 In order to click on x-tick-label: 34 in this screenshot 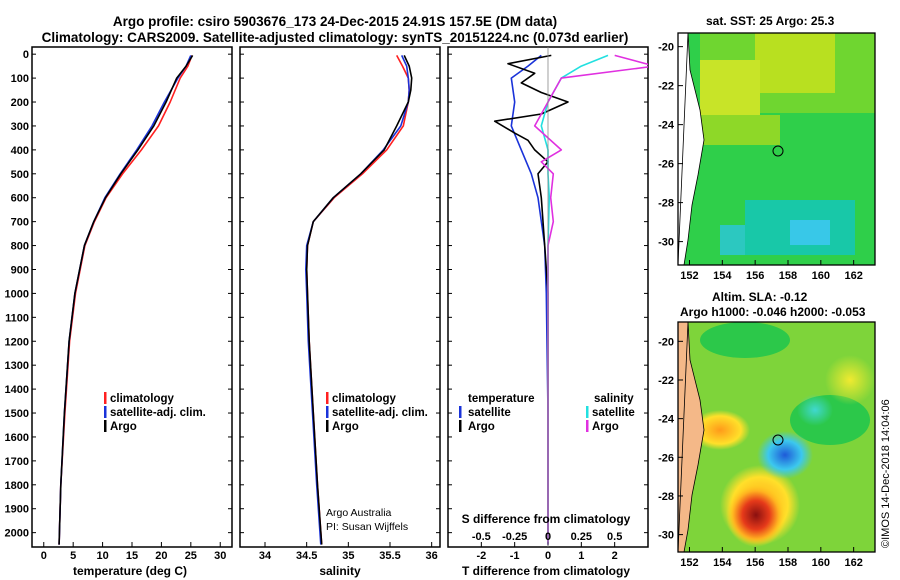, I will do `click(265, 556)`.